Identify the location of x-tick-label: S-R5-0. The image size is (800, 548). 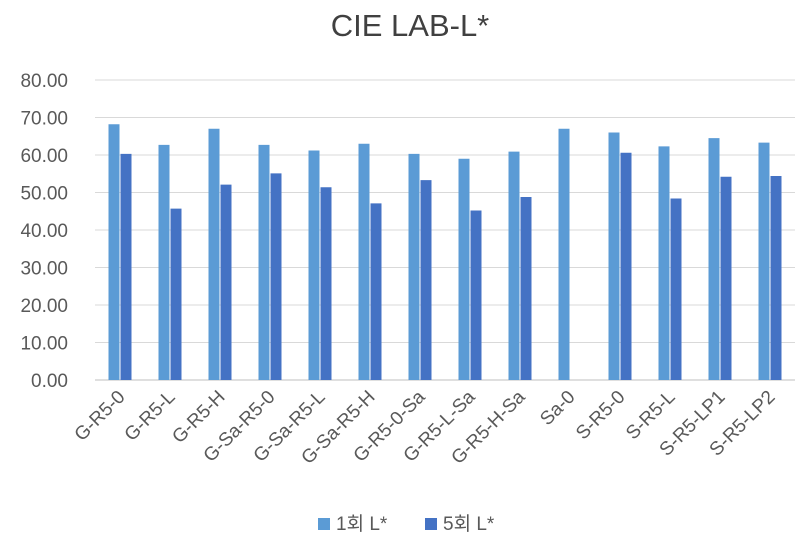
(600, 415).